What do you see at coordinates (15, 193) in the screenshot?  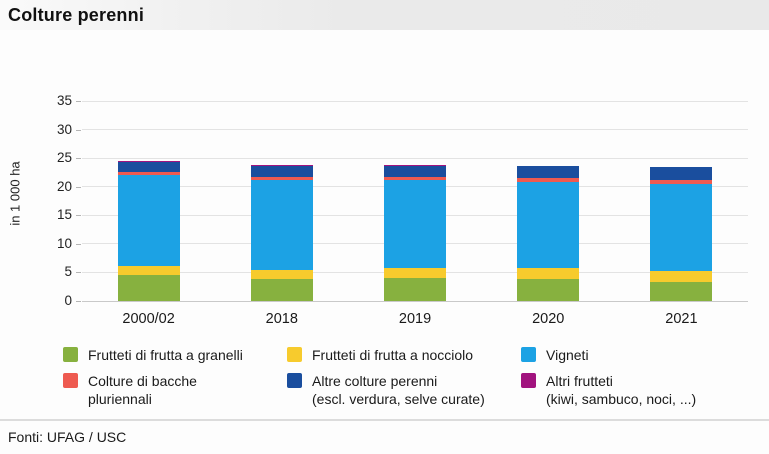 I see `y-axis-label: in 1 000 ha` at bounding box center [15, 193].